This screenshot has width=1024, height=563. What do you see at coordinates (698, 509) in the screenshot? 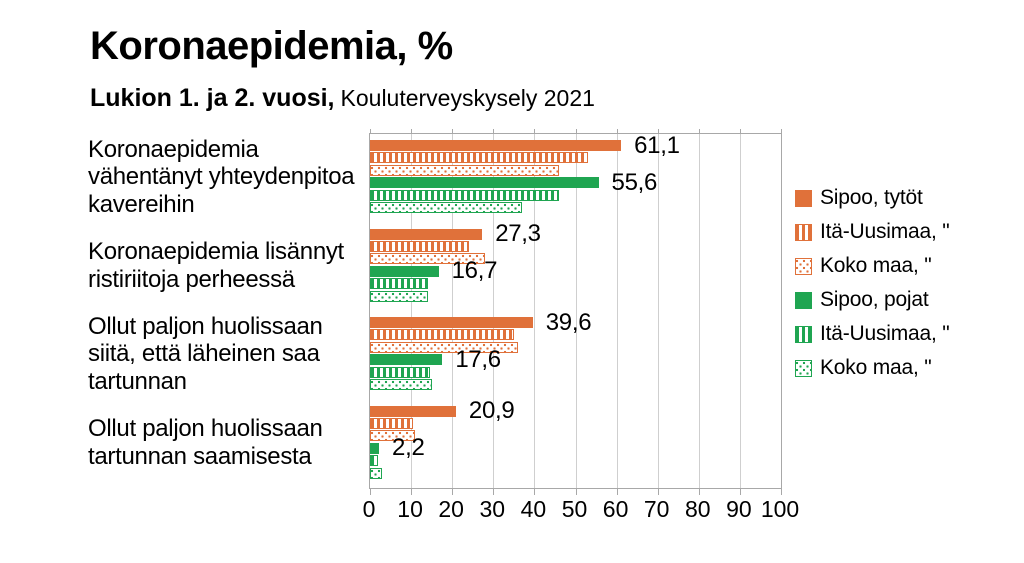
I see `x-tick-label: 80` at bounding box center [698, 509].